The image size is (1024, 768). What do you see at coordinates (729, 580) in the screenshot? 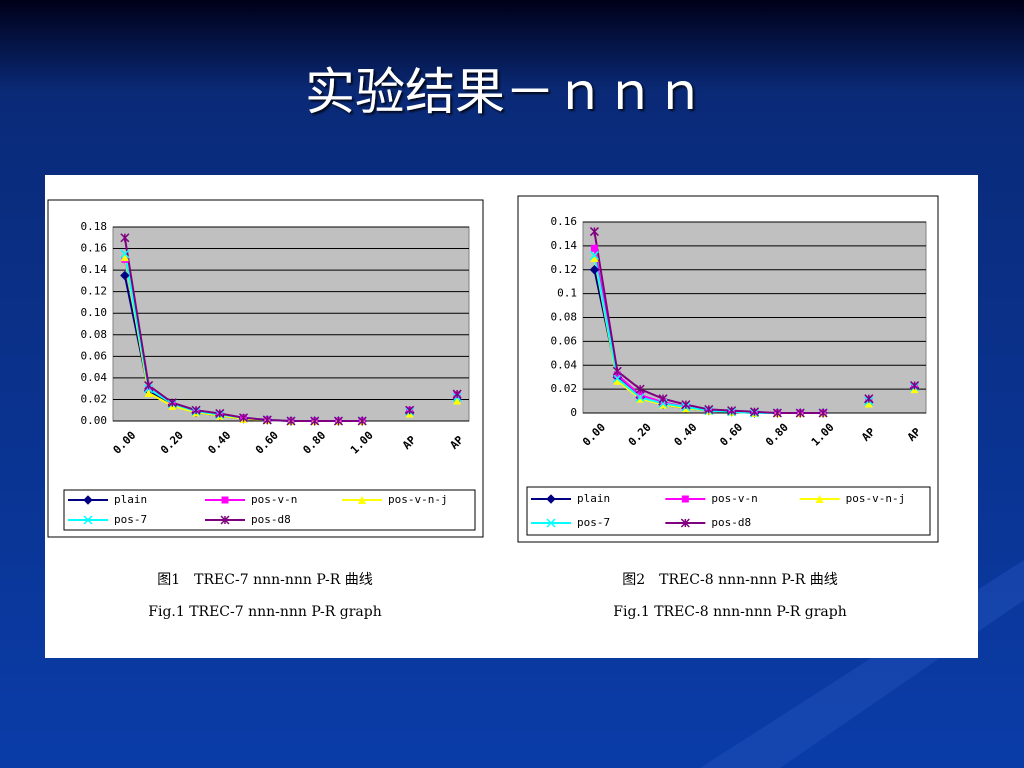
I see `caption: 图2 TREC-8 nnn-nnn P-R 曲线` at bounding box center [729, 580].